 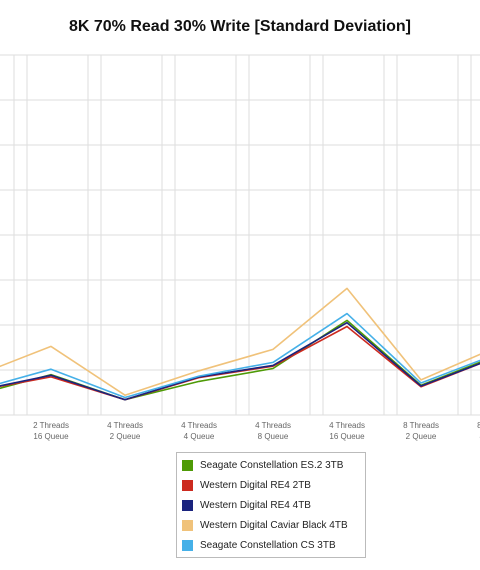 What do you see at coordinates (347, 431) in the screenshot?
I see `x-tick-label: 4 Threads 16 Queue` at bounding box center [347, 431].